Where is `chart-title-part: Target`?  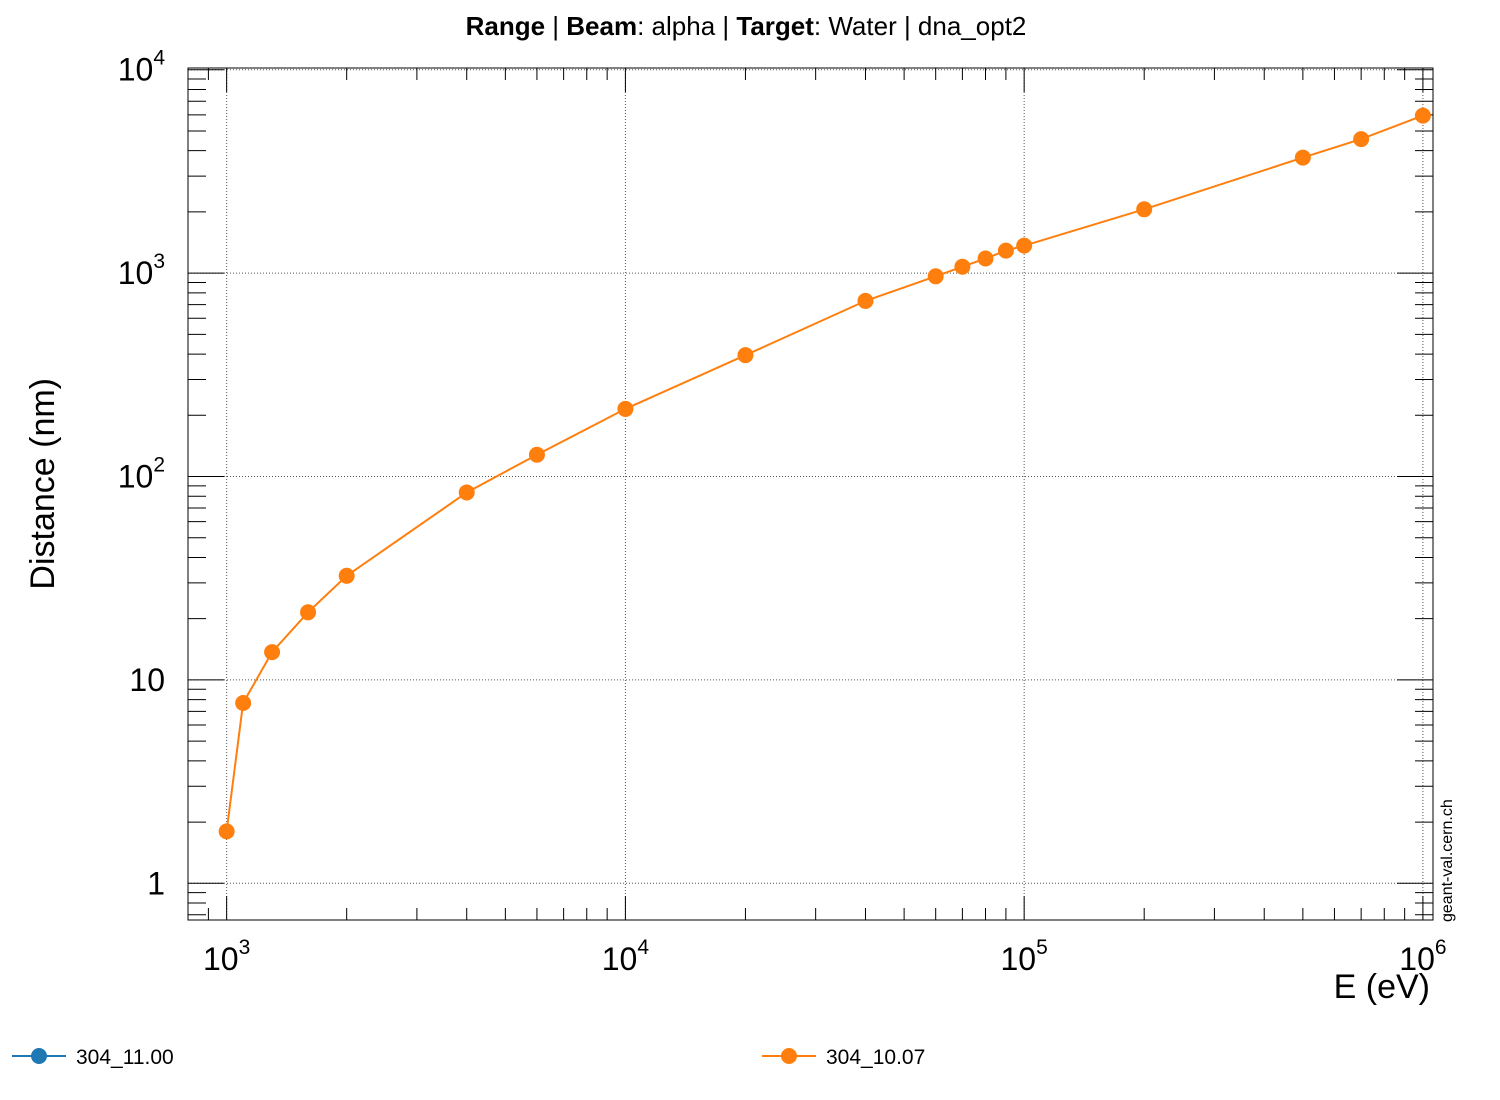
chart-title-part: Target is located at coordinates (775, 26).